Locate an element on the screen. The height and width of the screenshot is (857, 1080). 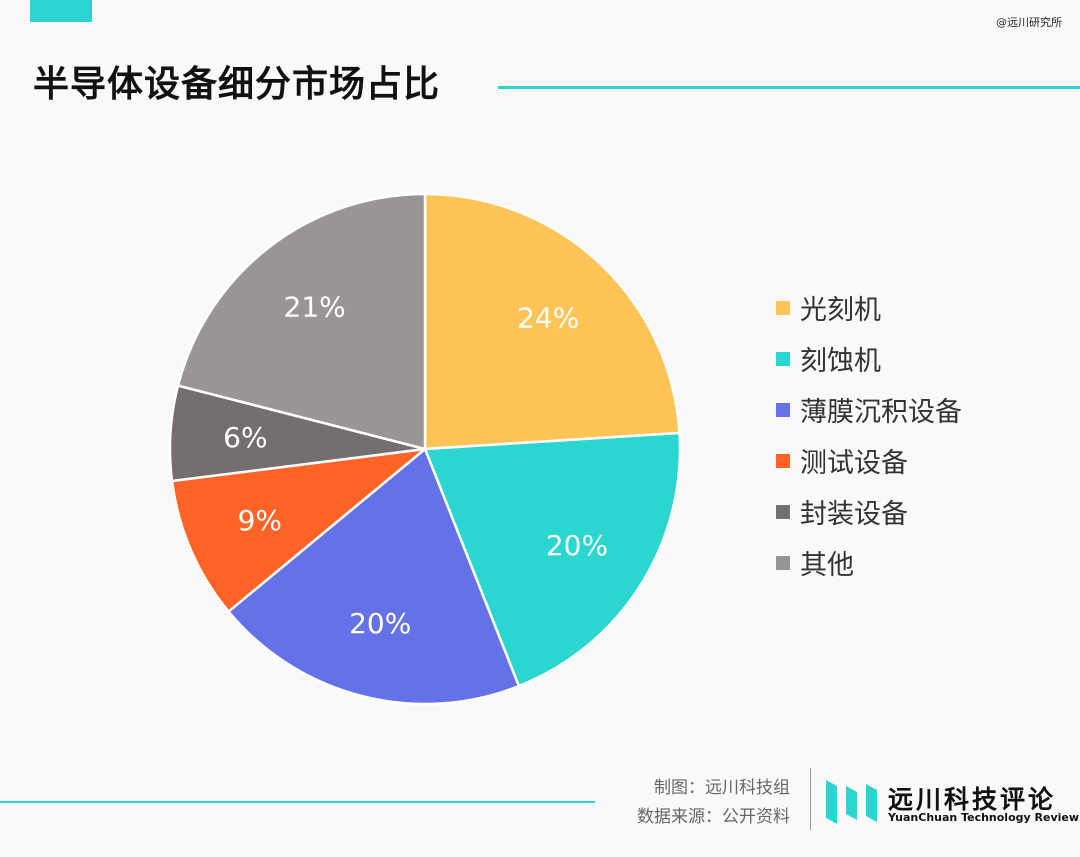
brand-logo-icon is located at coordinates (851, 802).